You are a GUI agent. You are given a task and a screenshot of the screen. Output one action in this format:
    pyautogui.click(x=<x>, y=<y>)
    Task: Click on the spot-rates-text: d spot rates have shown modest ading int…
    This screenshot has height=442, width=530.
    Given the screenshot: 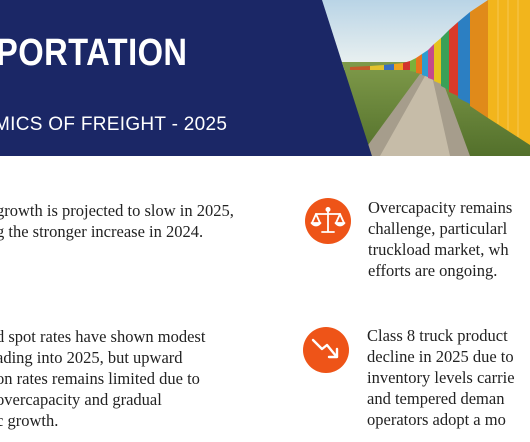 What is the action you would take?
    pyautogui.click(x=102, y=378)
    